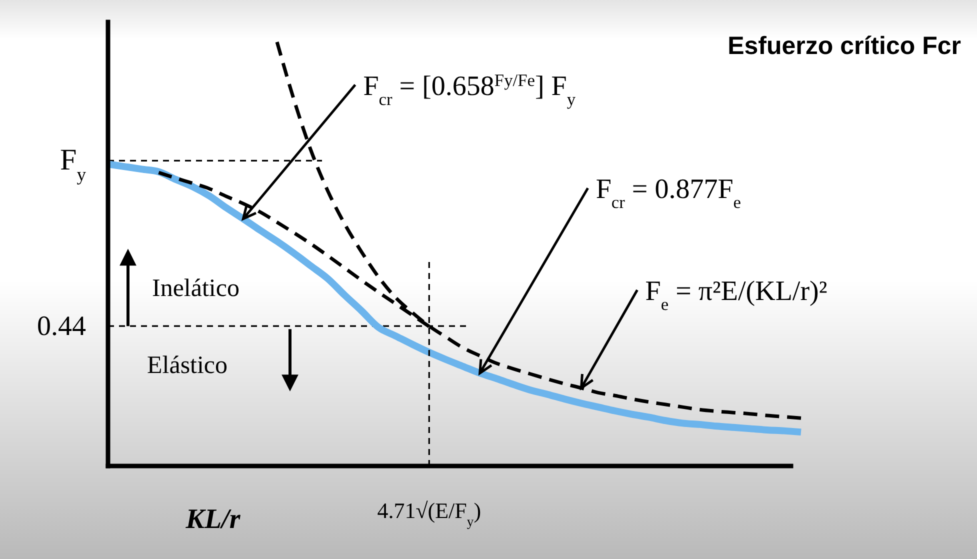  I want to click on text: 0.44, so click(61, 326).